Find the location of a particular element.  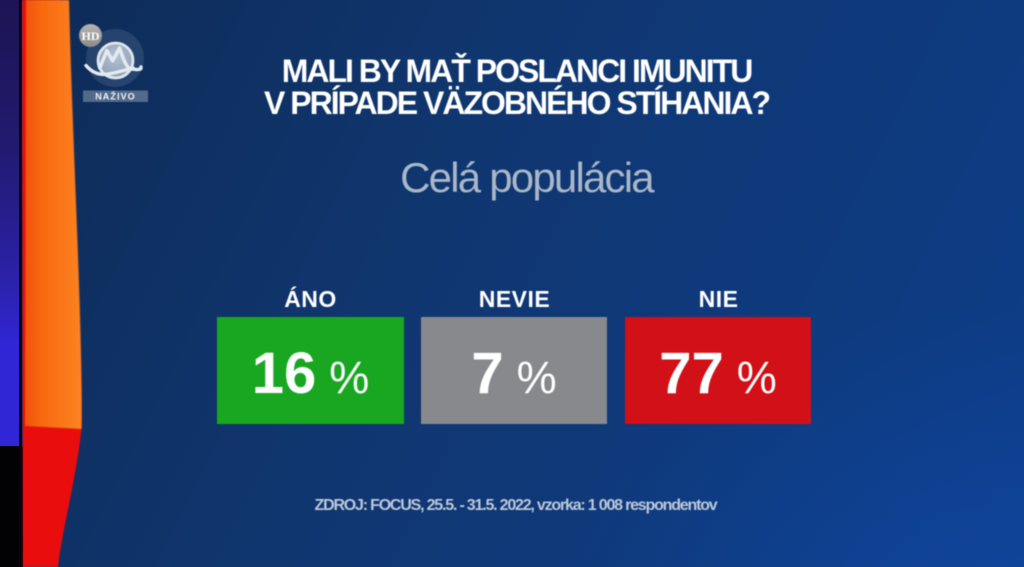

svg-text: NAŽIVO is located at coordinates (115, 96).